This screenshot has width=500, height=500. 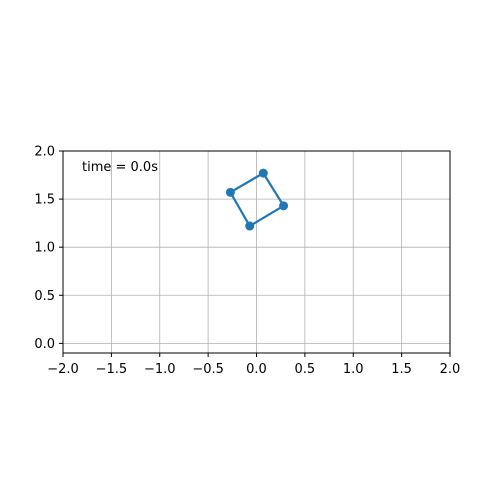 I want to click on x-tick-label: −1.0, so click(x=160, y=369).